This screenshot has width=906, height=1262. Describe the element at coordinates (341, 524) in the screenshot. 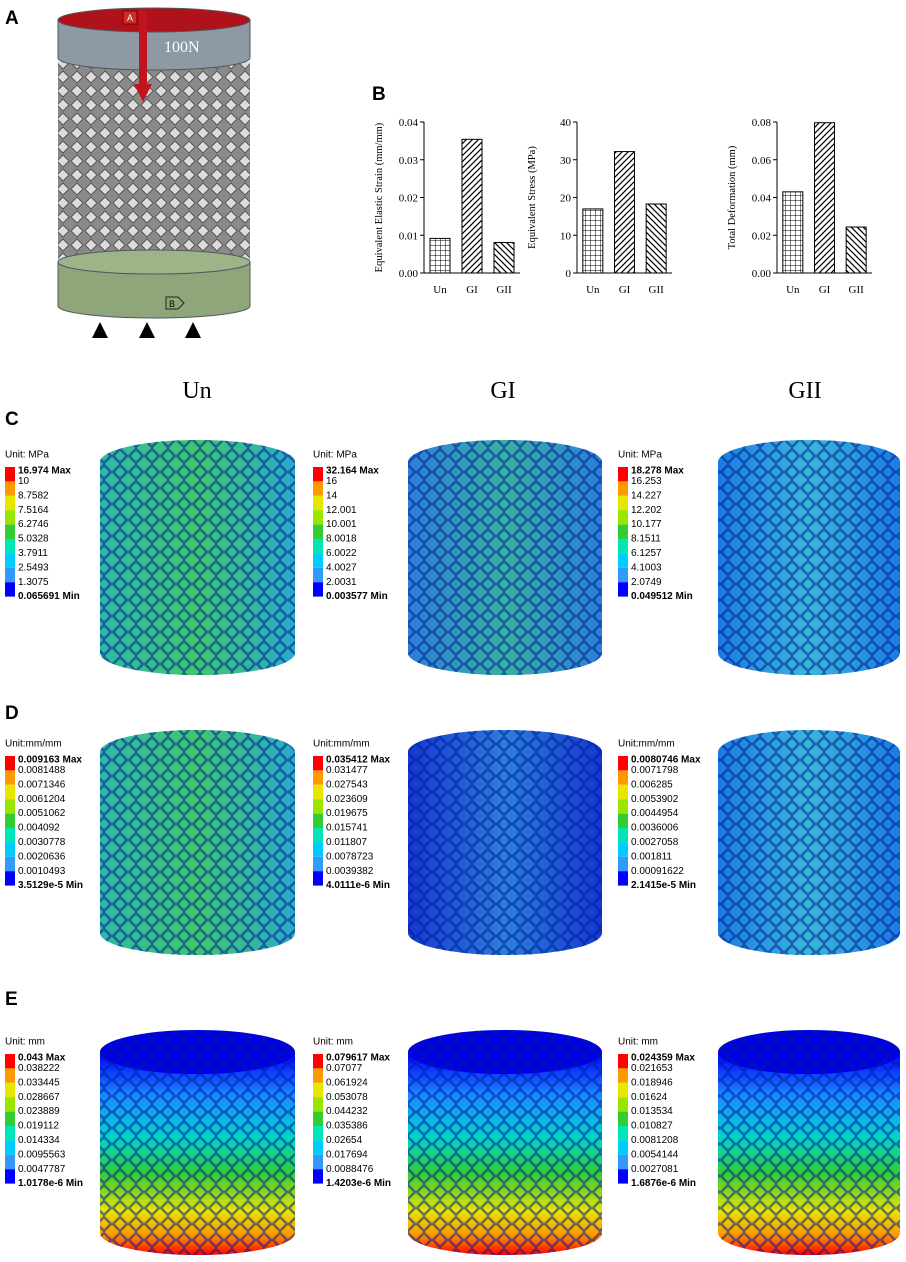

I see `legend-label: 10.001` at that location.